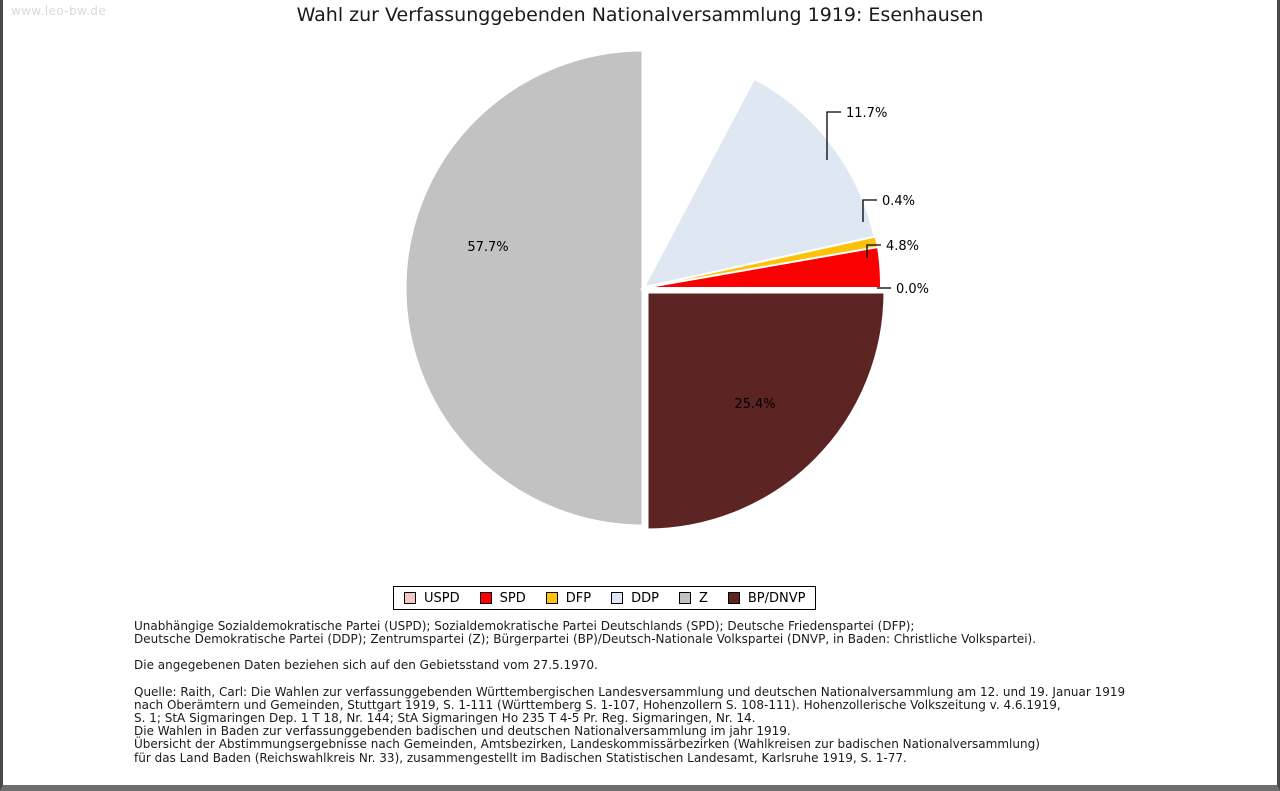 Image resolution: width=1280 pixels, height=791 pixels. I want to click on pie-label-uspd: 0.0%, so click(912, 289).